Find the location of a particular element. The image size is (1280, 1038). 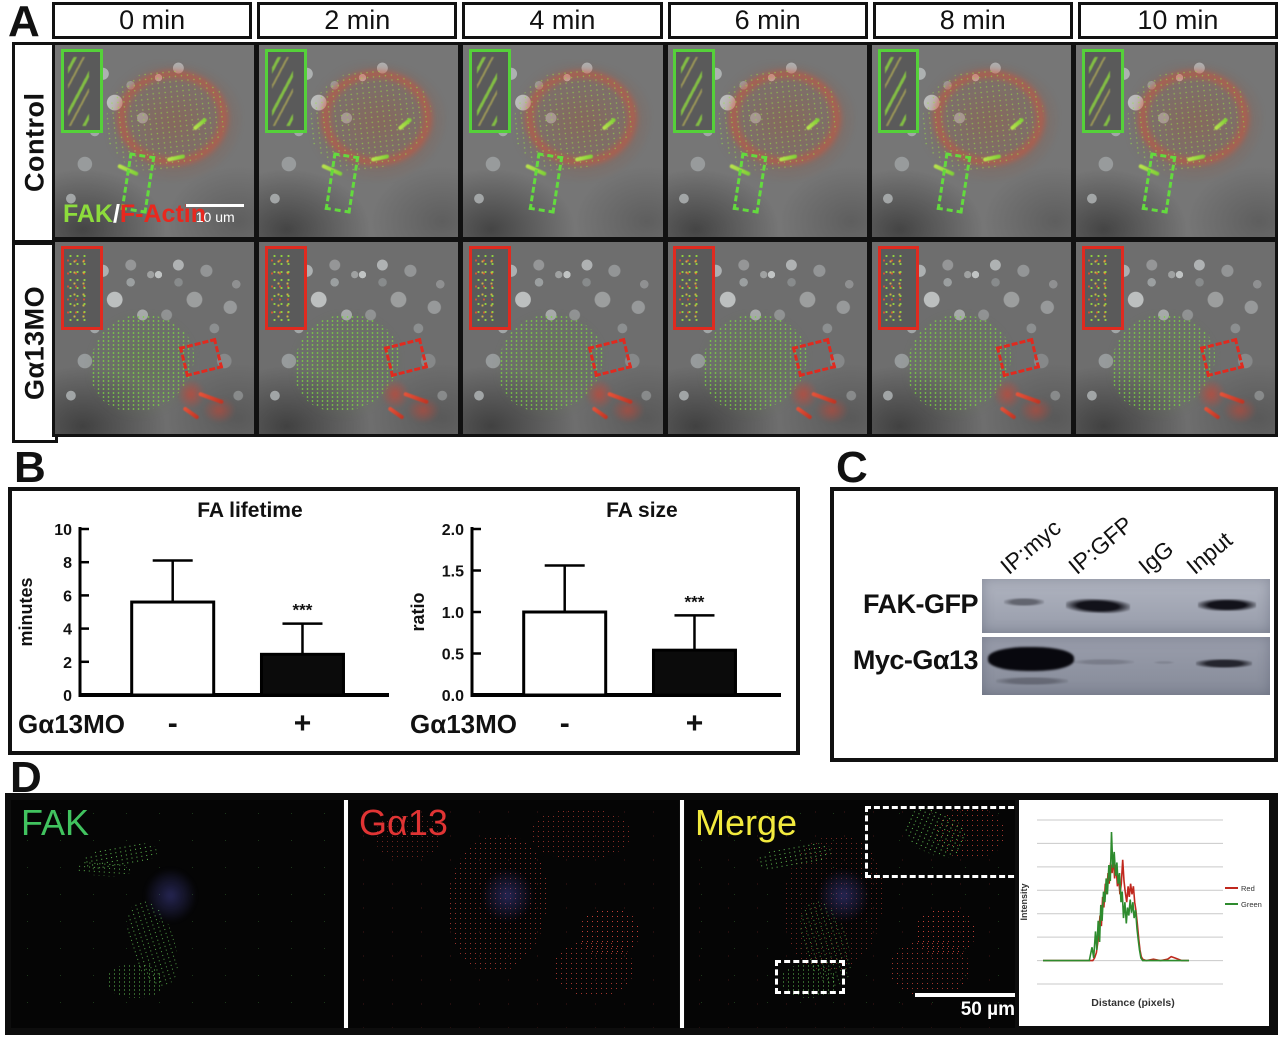

if-image-ga13: Gα13 is located at coordinates (514, 914).